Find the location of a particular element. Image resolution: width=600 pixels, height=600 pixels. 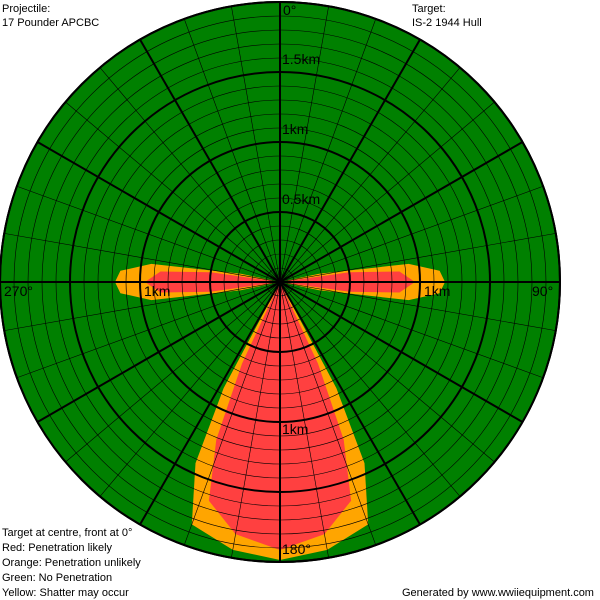

legend-0: Target at centre, front at 0° is located at coordinates (67, 533).